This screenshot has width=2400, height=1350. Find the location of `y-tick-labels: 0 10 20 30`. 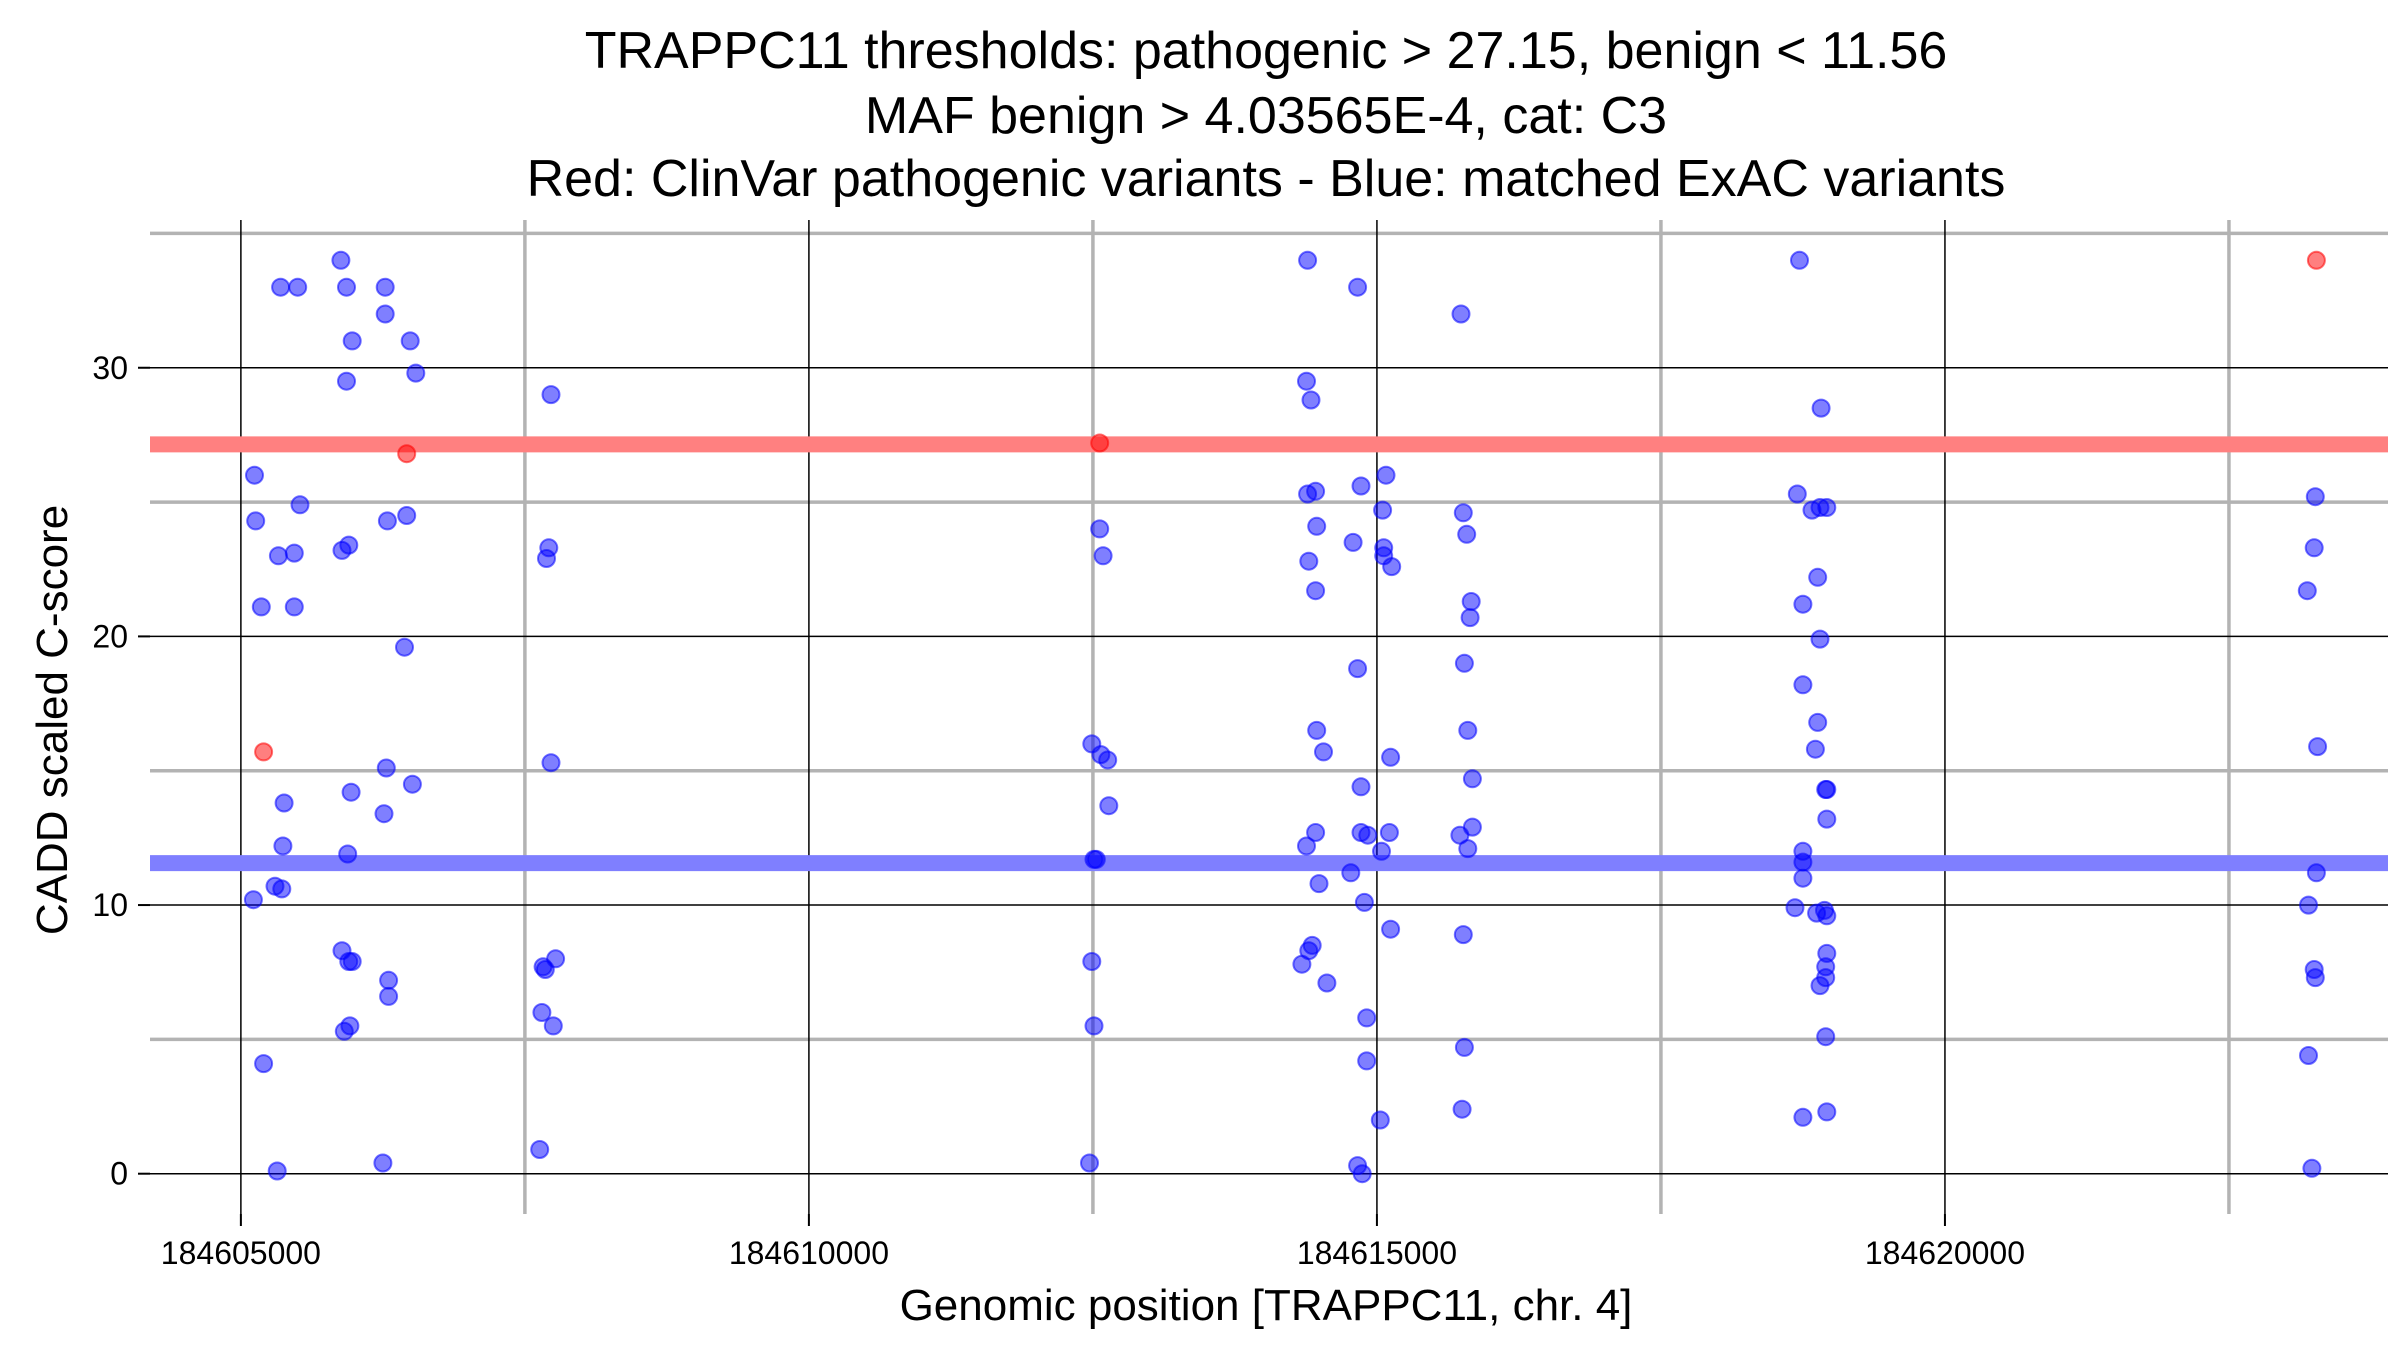

y-tick-labels: 0 10 20 30 is located at coordinates (110, 771).